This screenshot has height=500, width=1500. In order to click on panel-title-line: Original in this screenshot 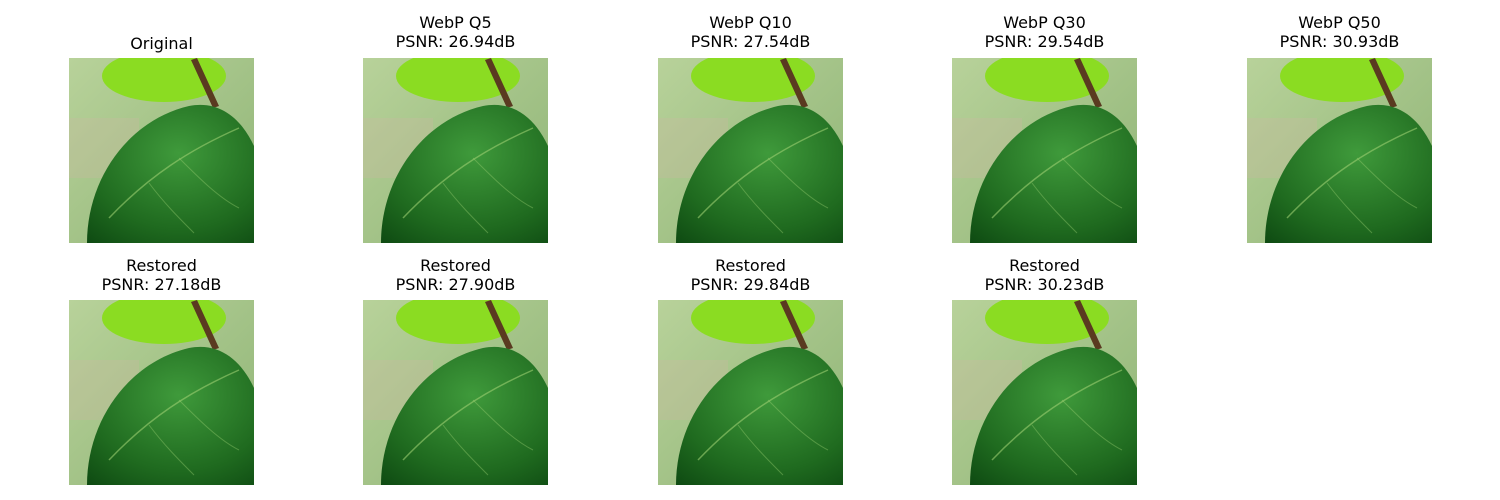, I will do `click(161, 43)`.